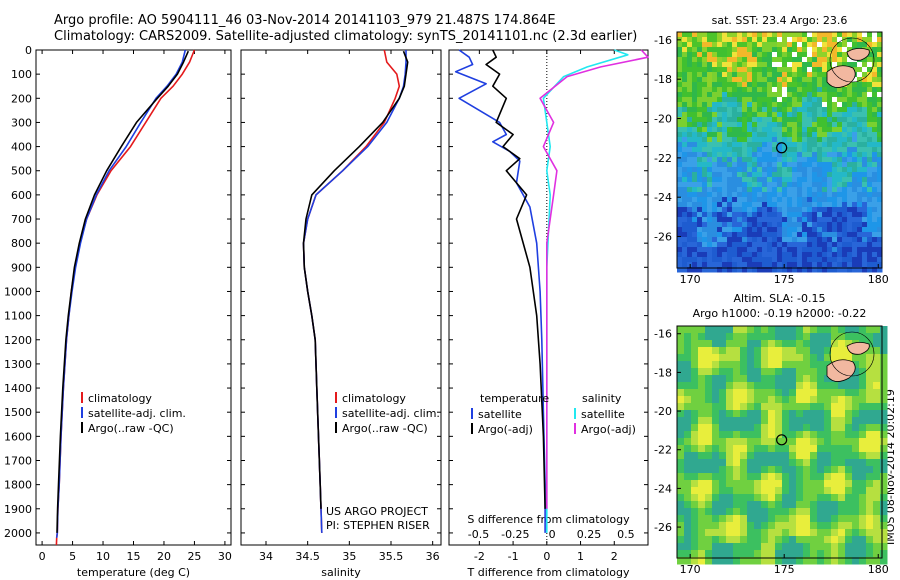 The height and width of the screenshot is (580, 900). Describe the element at coordinates (21, 98) in the screenshot. I see `depth-tick-label: 200` at that location.